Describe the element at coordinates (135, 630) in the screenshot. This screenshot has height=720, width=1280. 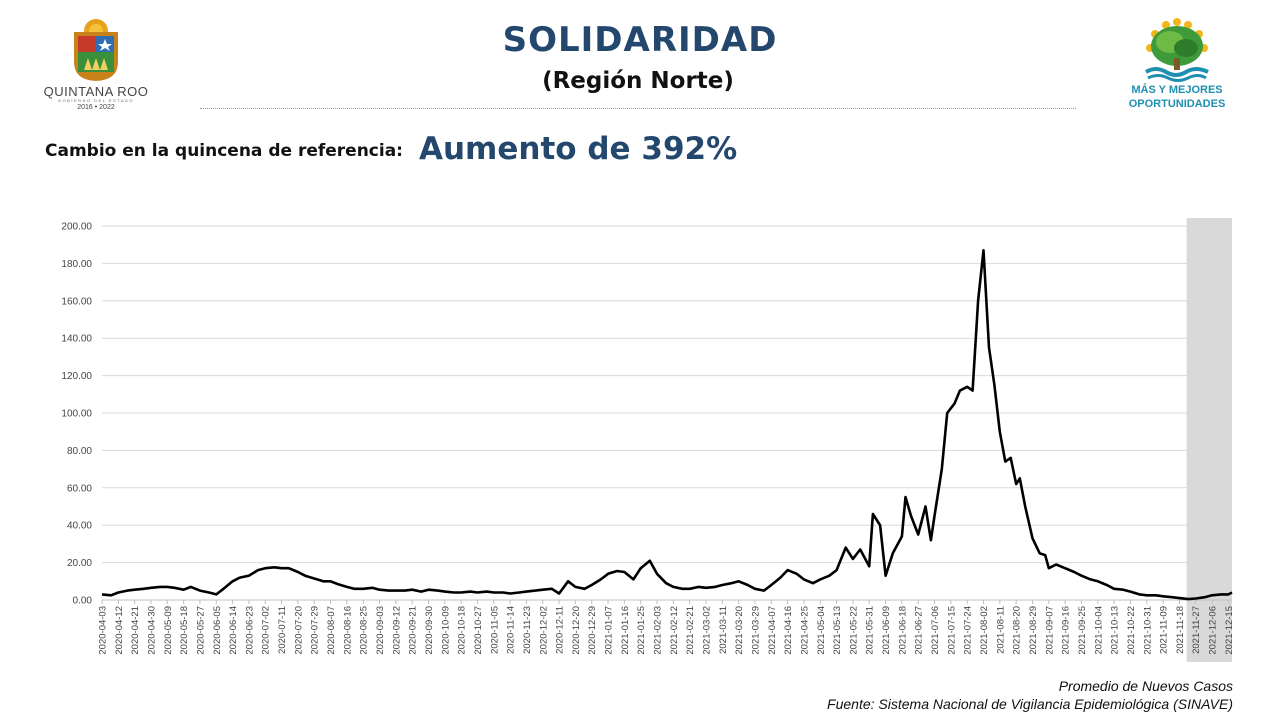
I see `x-tick-label: 2020-04-21` at that location.